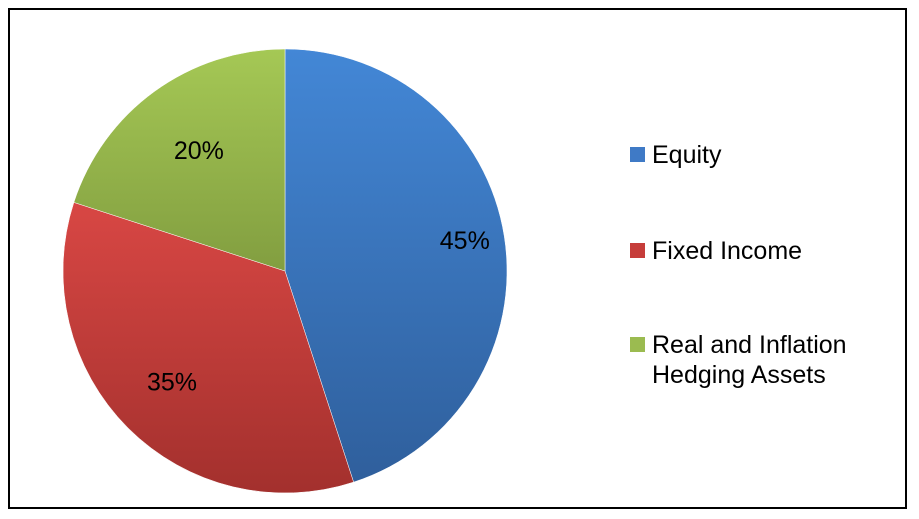 This screenshot has height=519, width=919. I want to click on legend-label-equity: Equity, so click(687, 155).